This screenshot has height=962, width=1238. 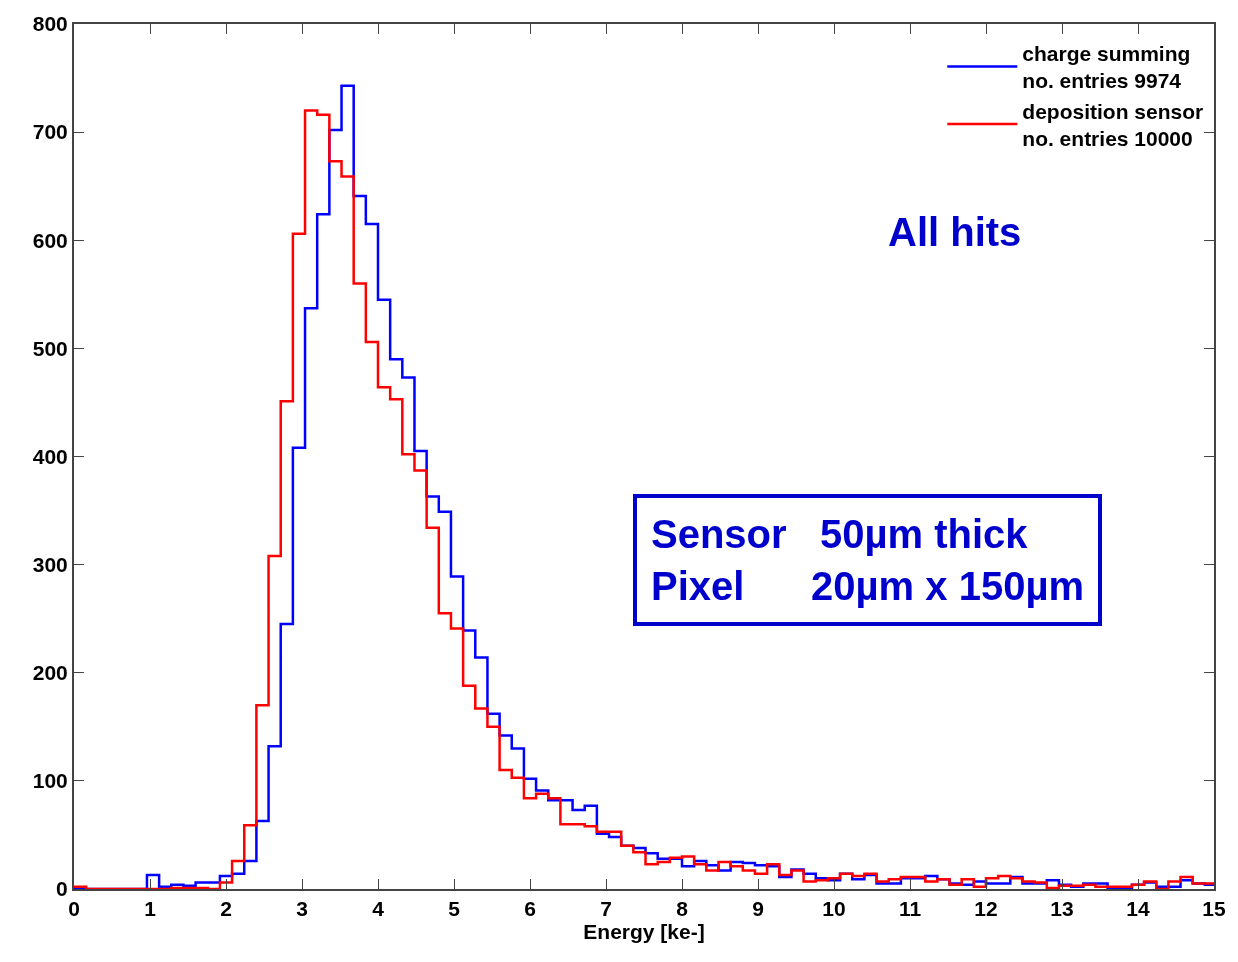 What do you see at coordinates (50, 564) in the screenshot?
I see `y-tick-label: 300` at bounding box center [50, 564].